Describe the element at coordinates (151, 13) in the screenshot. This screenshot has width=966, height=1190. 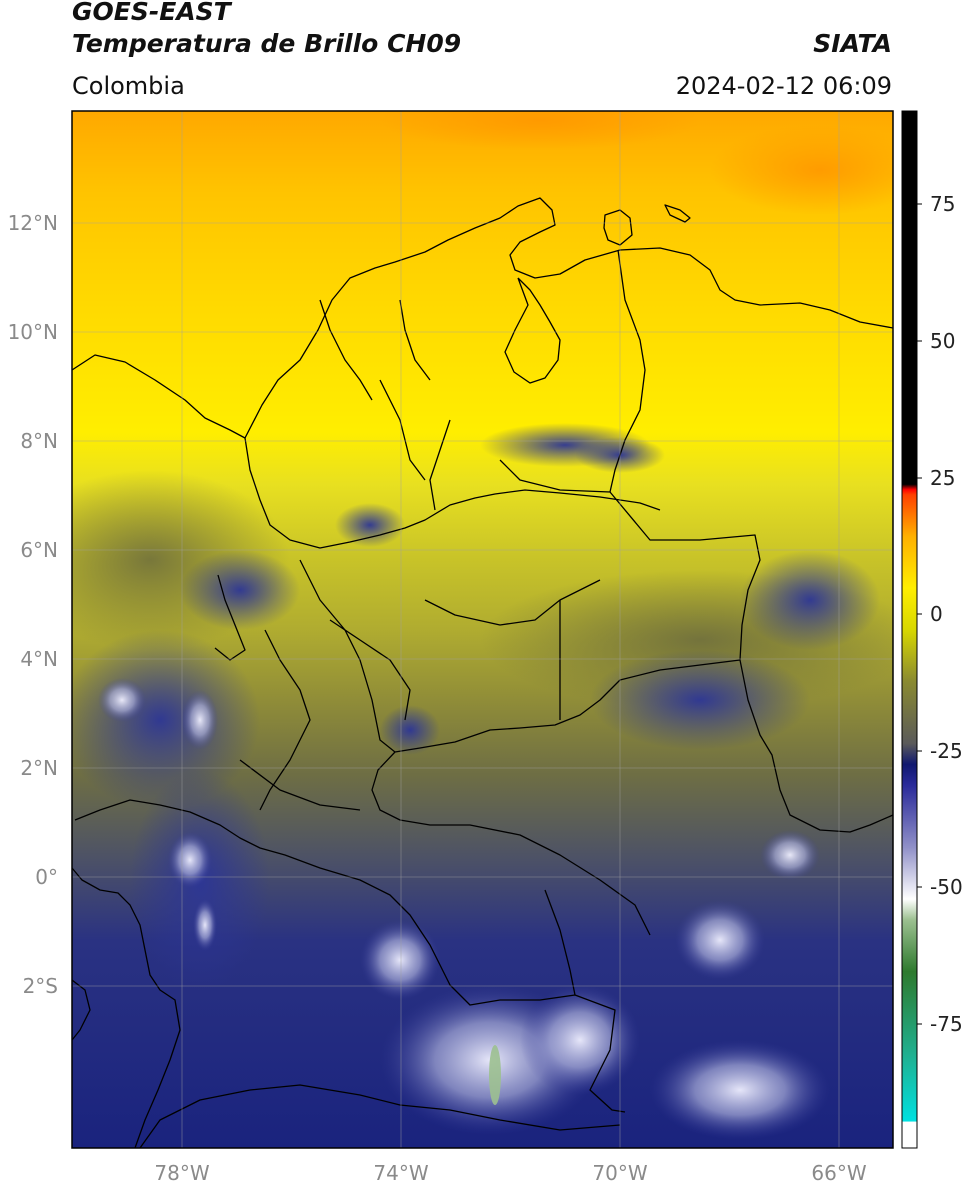
I see `satellite-title: GOES-EAST` at that location.